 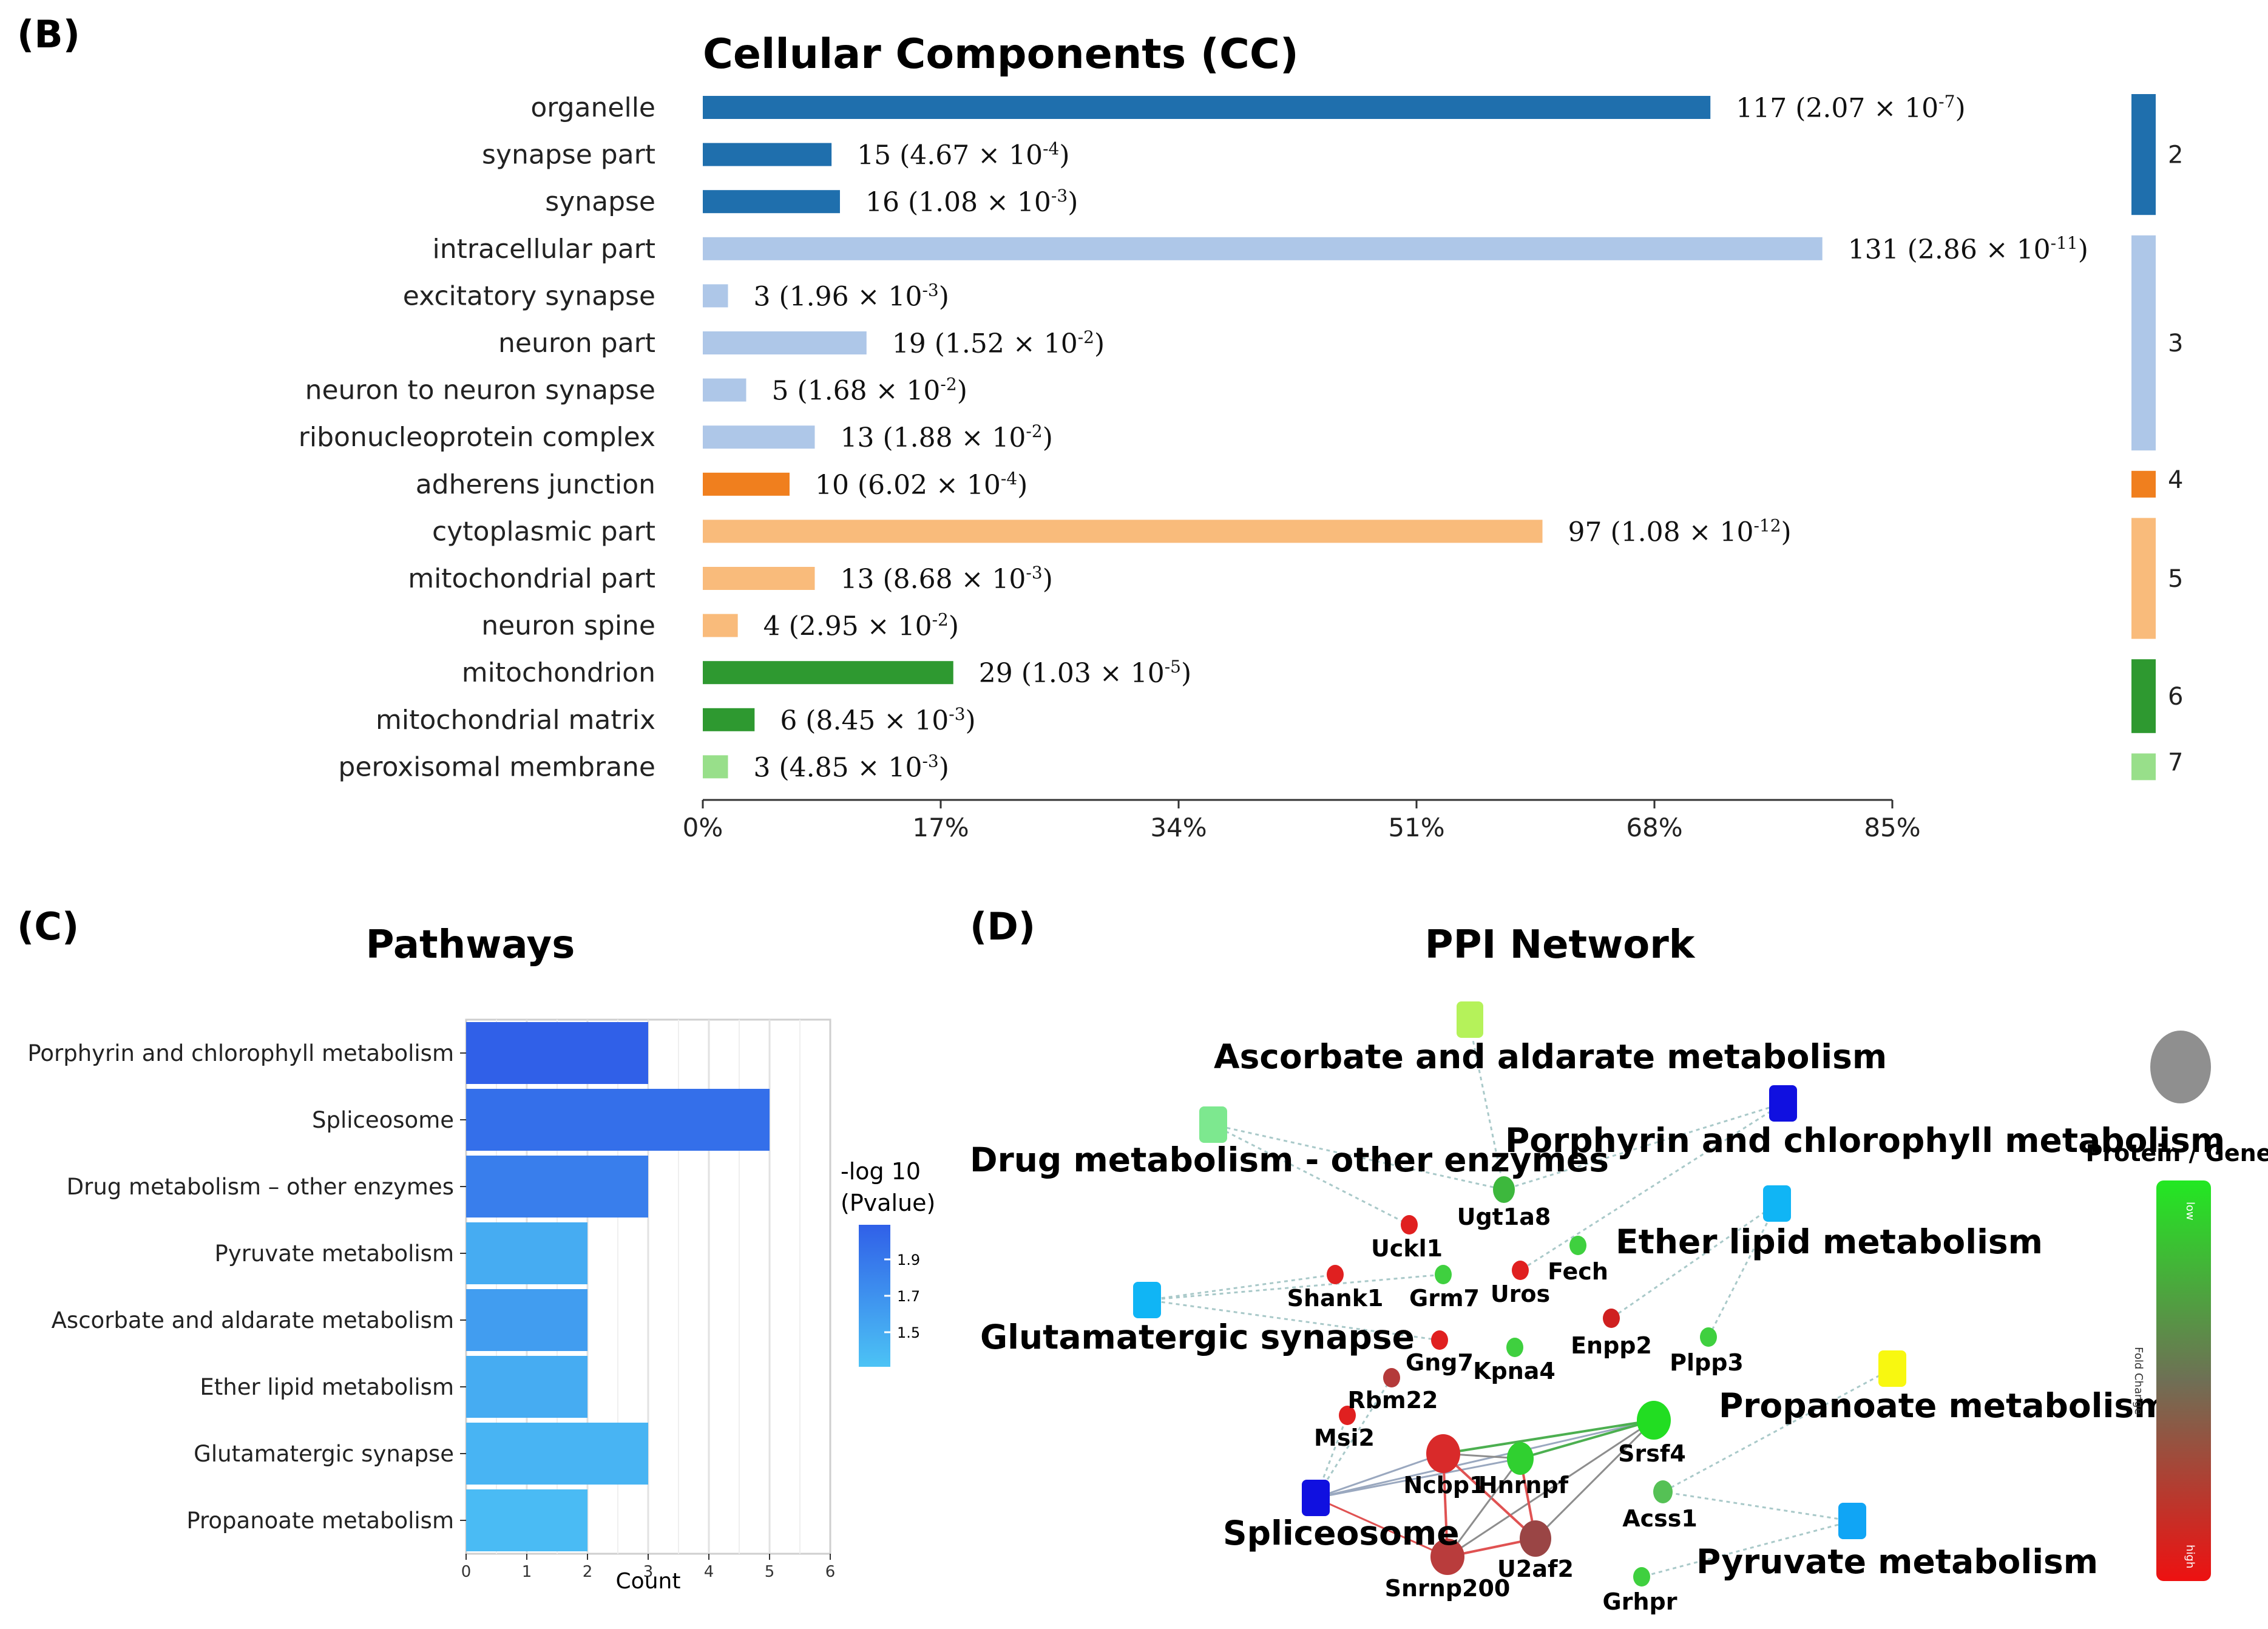 I want to click on cc-category-label: neuron to neuron synapse, so click(x=480, y=390).